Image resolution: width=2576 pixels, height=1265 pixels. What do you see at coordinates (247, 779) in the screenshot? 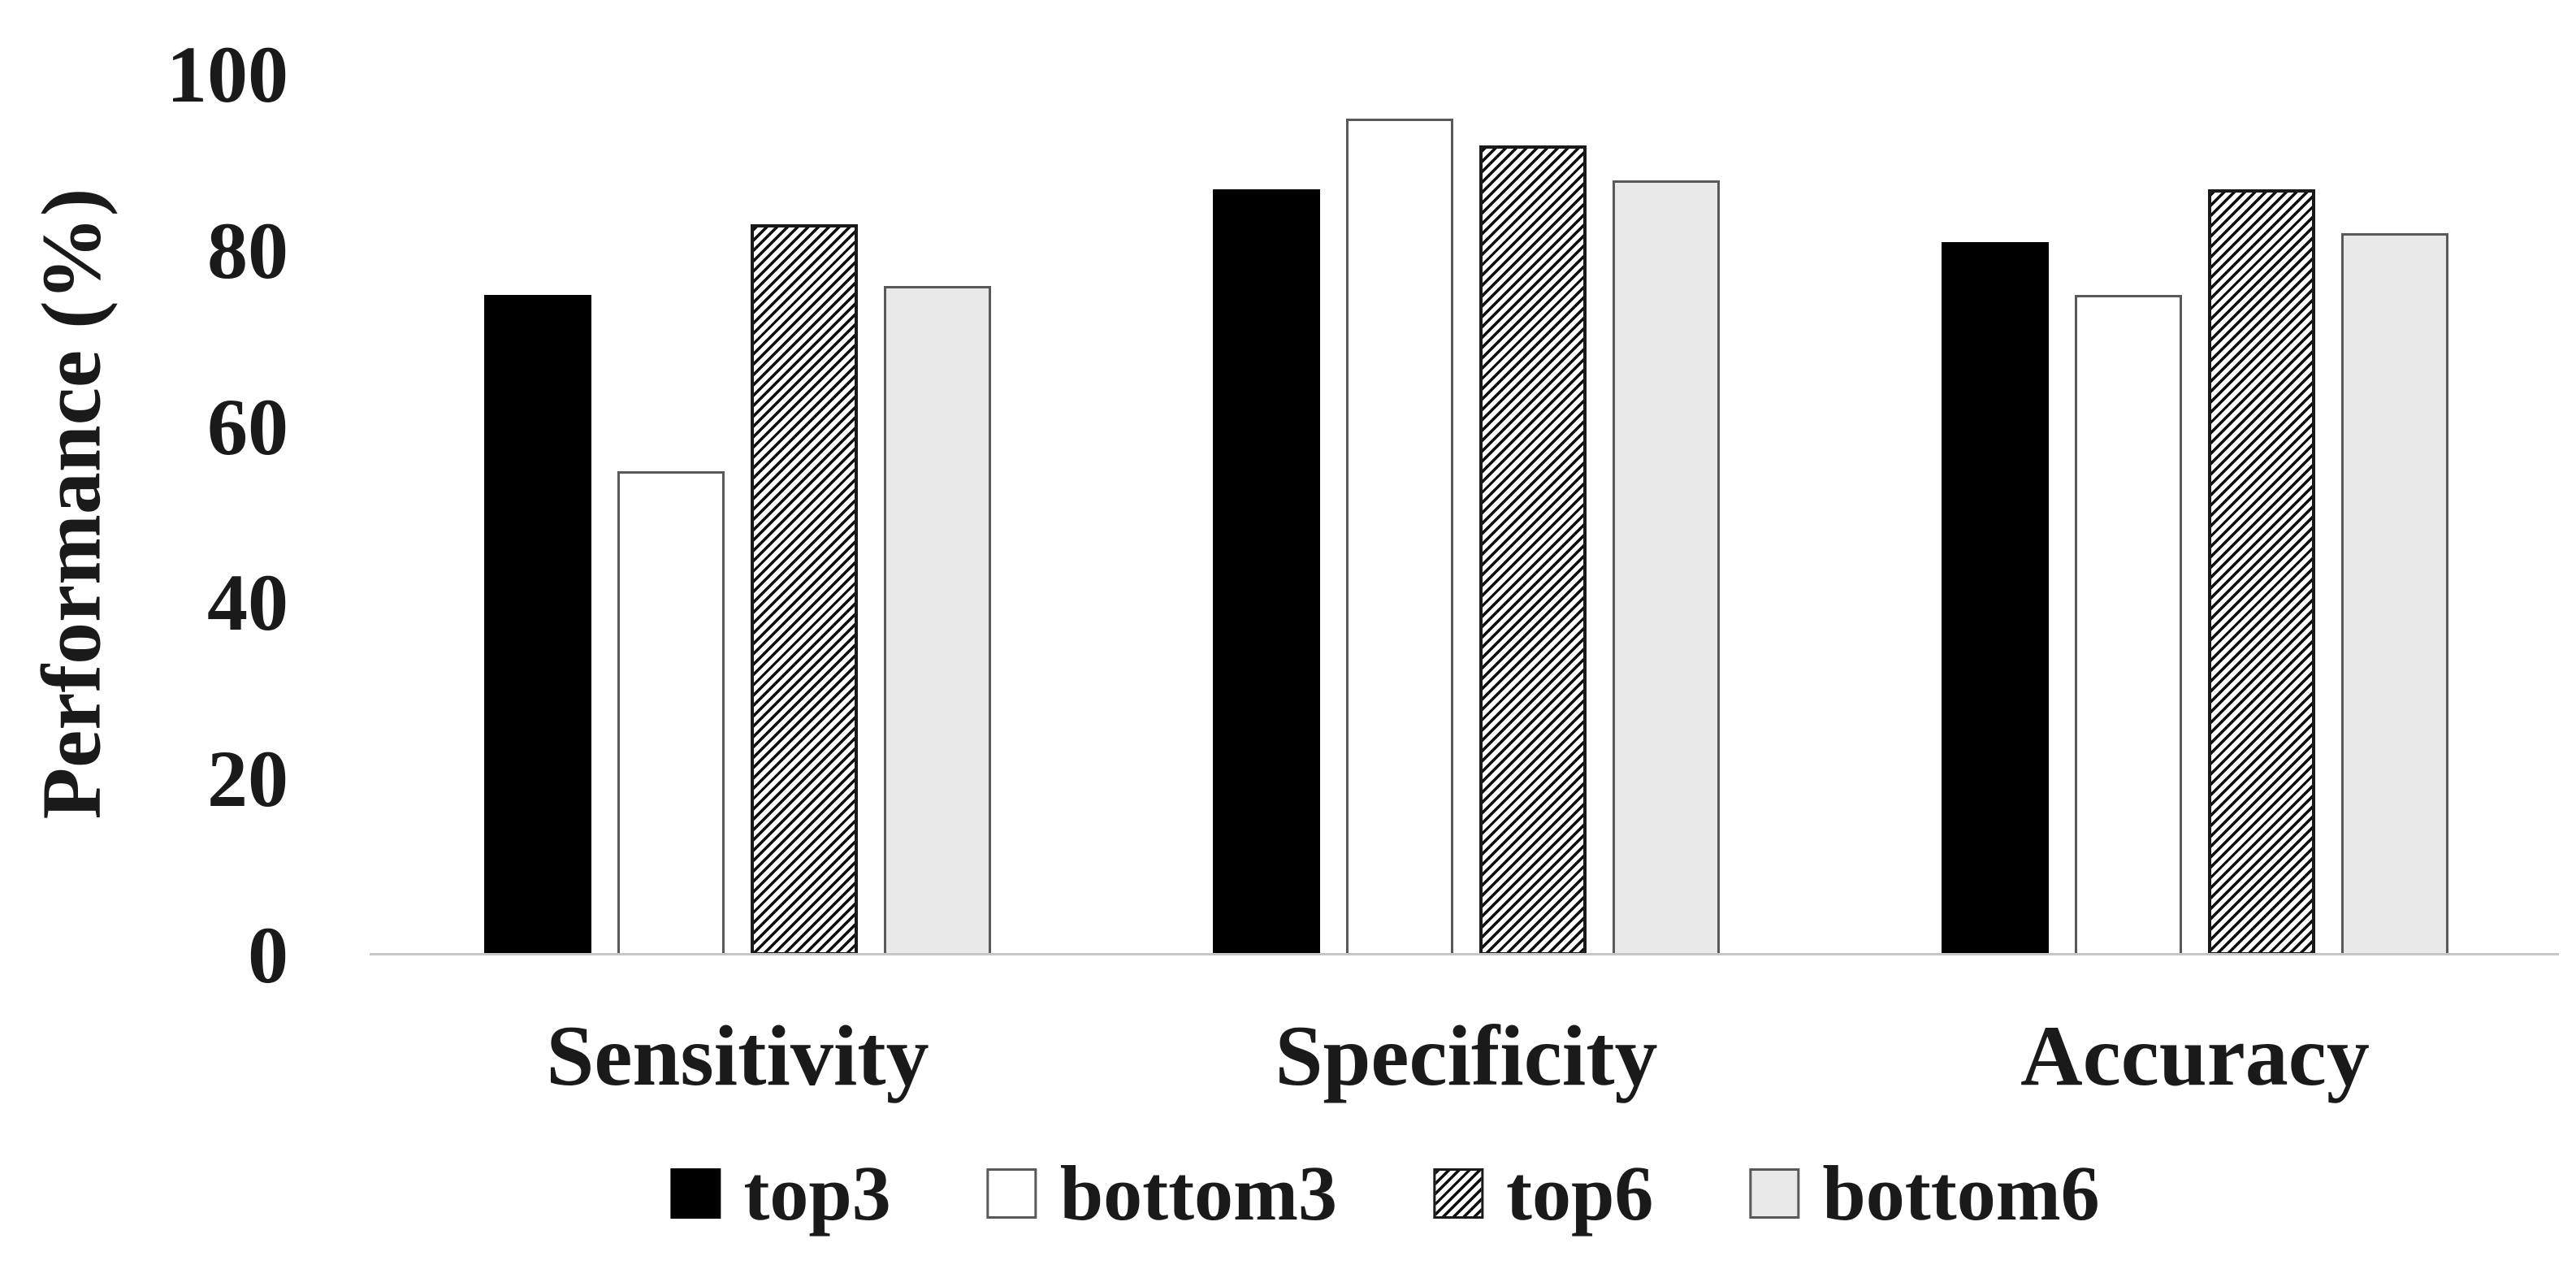
I see `y-tick-20: 20` at bounding box center [247, 779].